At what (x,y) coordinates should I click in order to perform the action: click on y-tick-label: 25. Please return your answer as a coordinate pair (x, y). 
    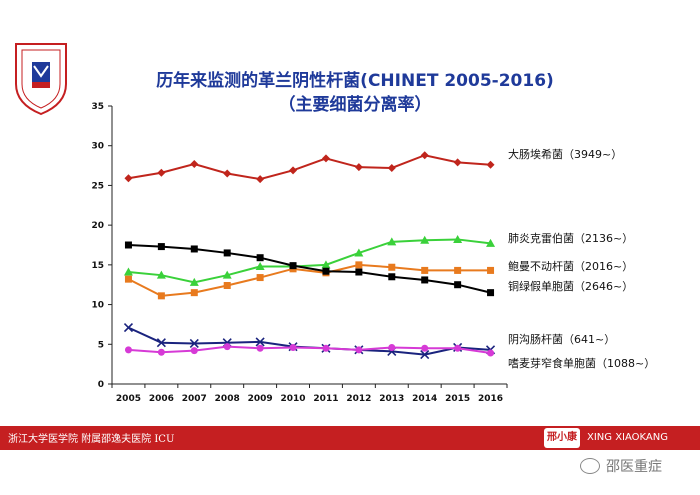
    Looking at the image, I should click on (97, 186).